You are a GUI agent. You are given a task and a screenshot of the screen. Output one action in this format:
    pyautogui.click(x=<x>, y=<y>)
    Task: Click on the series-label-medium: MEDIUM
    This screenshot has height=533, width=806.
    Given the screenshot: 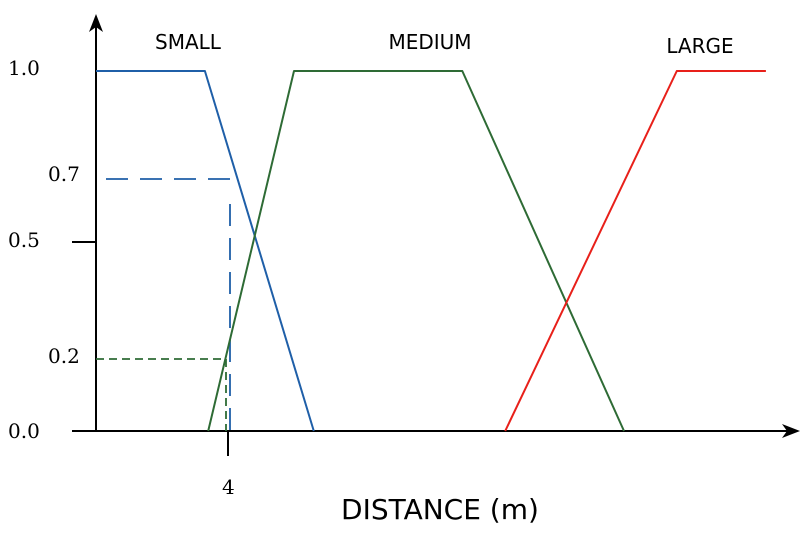 What is the action you would take?
    pyautogui.click(x=429, y=42)
    